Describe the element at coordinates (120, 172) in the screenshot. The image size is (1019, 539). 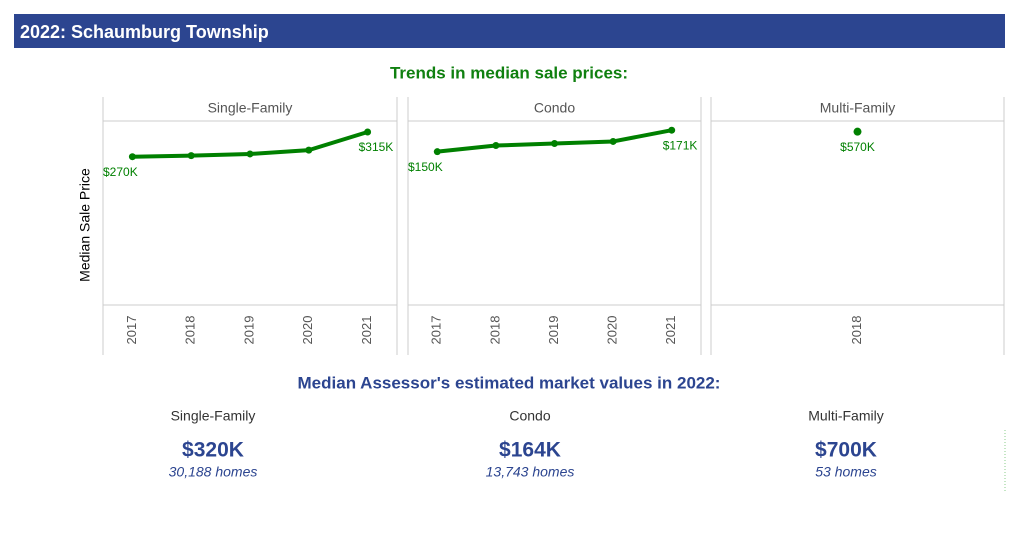
I see `value-label: $270K` at that location.